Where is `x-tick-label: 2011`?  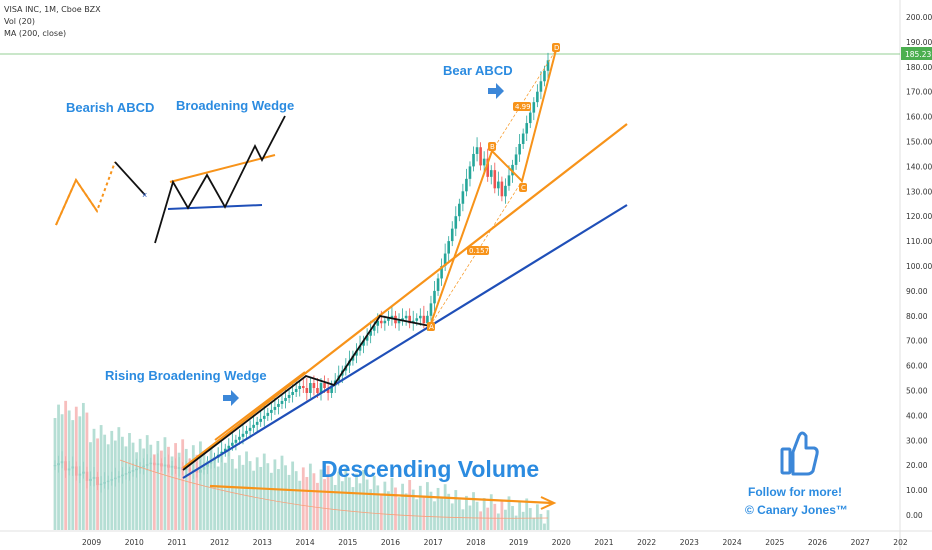
x-tick-label: 2011 is located at coordinates (176, 542).